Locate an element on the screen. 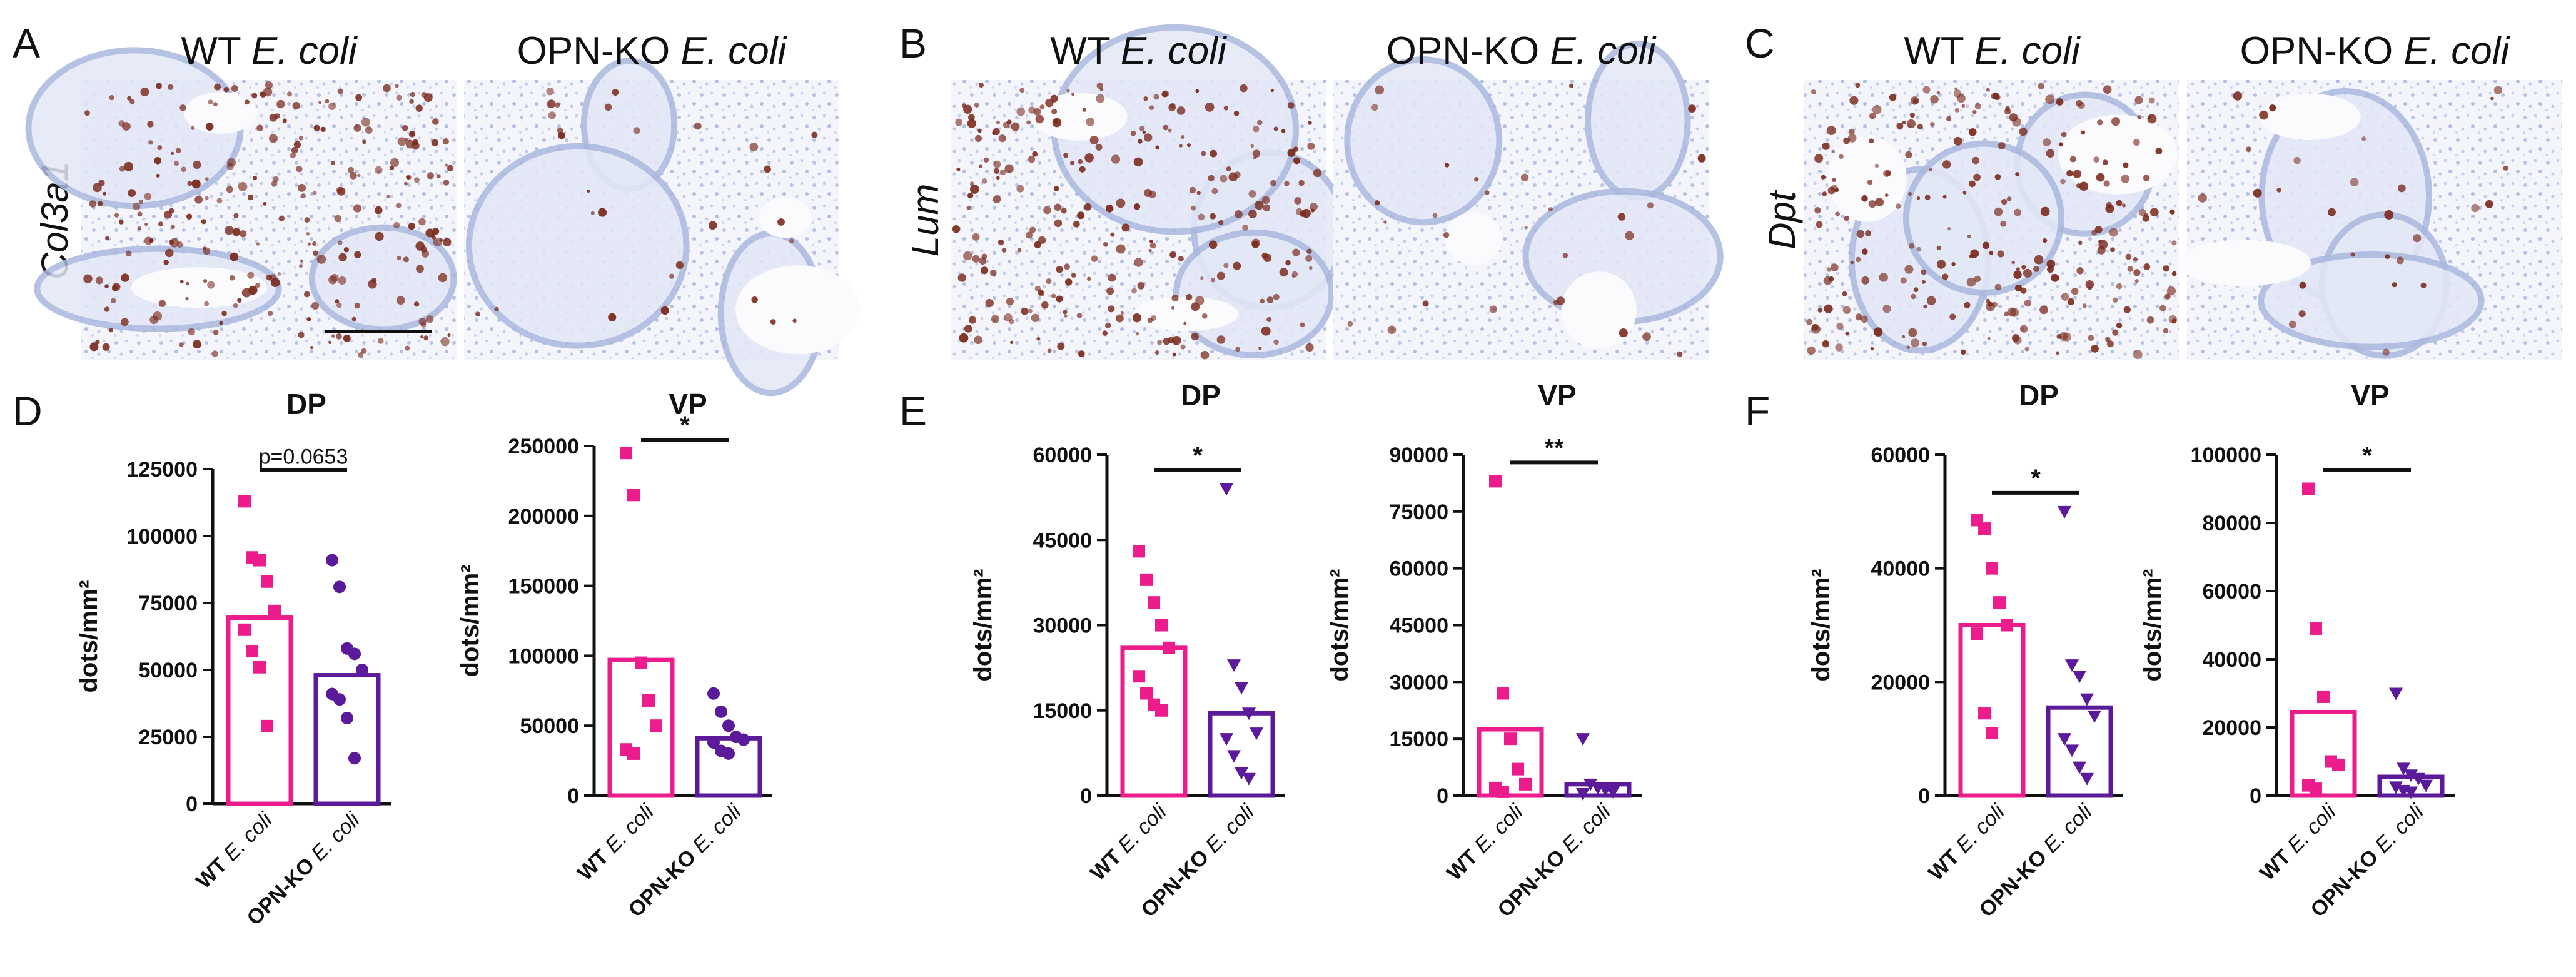  wt-bar is located at coordinates (1154, 721).